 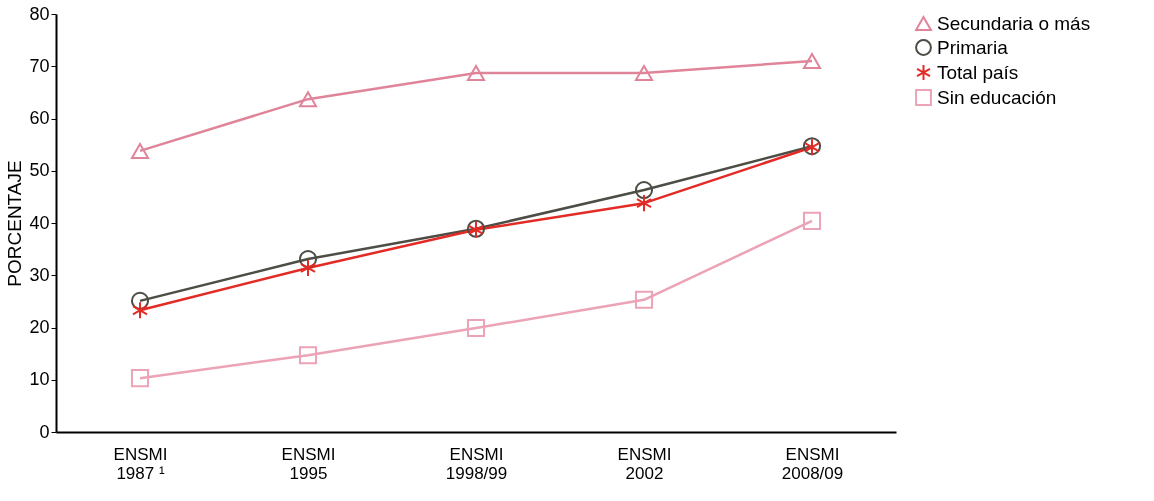 I want to click on y-tick-label: 50, so click(x=39, y=170).